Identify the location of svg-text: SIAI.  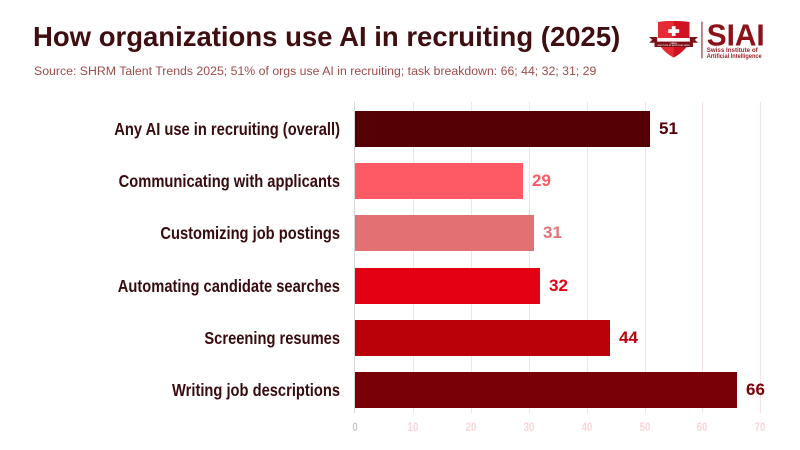
(736, 34).